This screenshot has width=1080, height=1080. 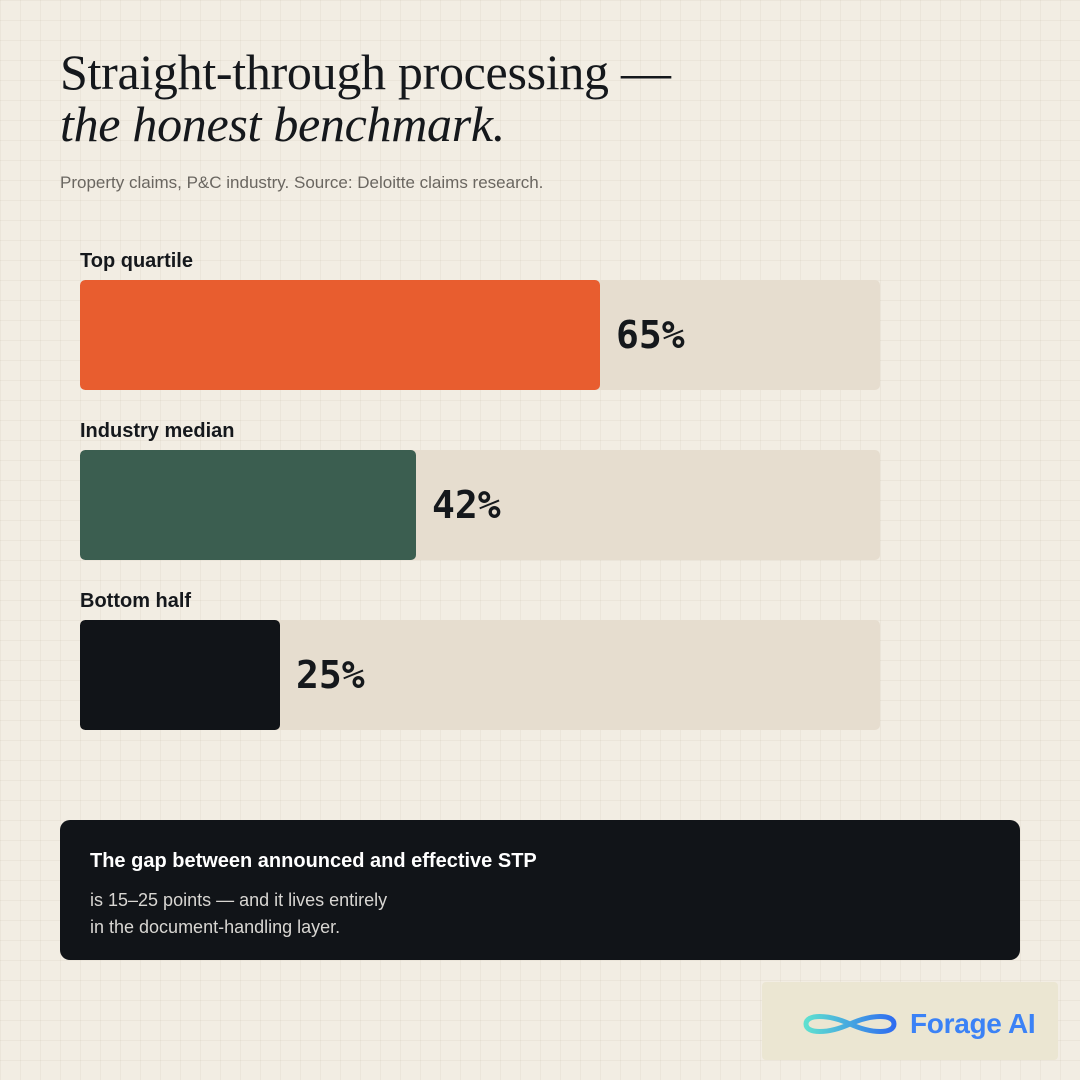 What do you see at coordinates (480, 675) in the screenshot?
I see `bar-track: 25%` at bounding box center [480, 675].